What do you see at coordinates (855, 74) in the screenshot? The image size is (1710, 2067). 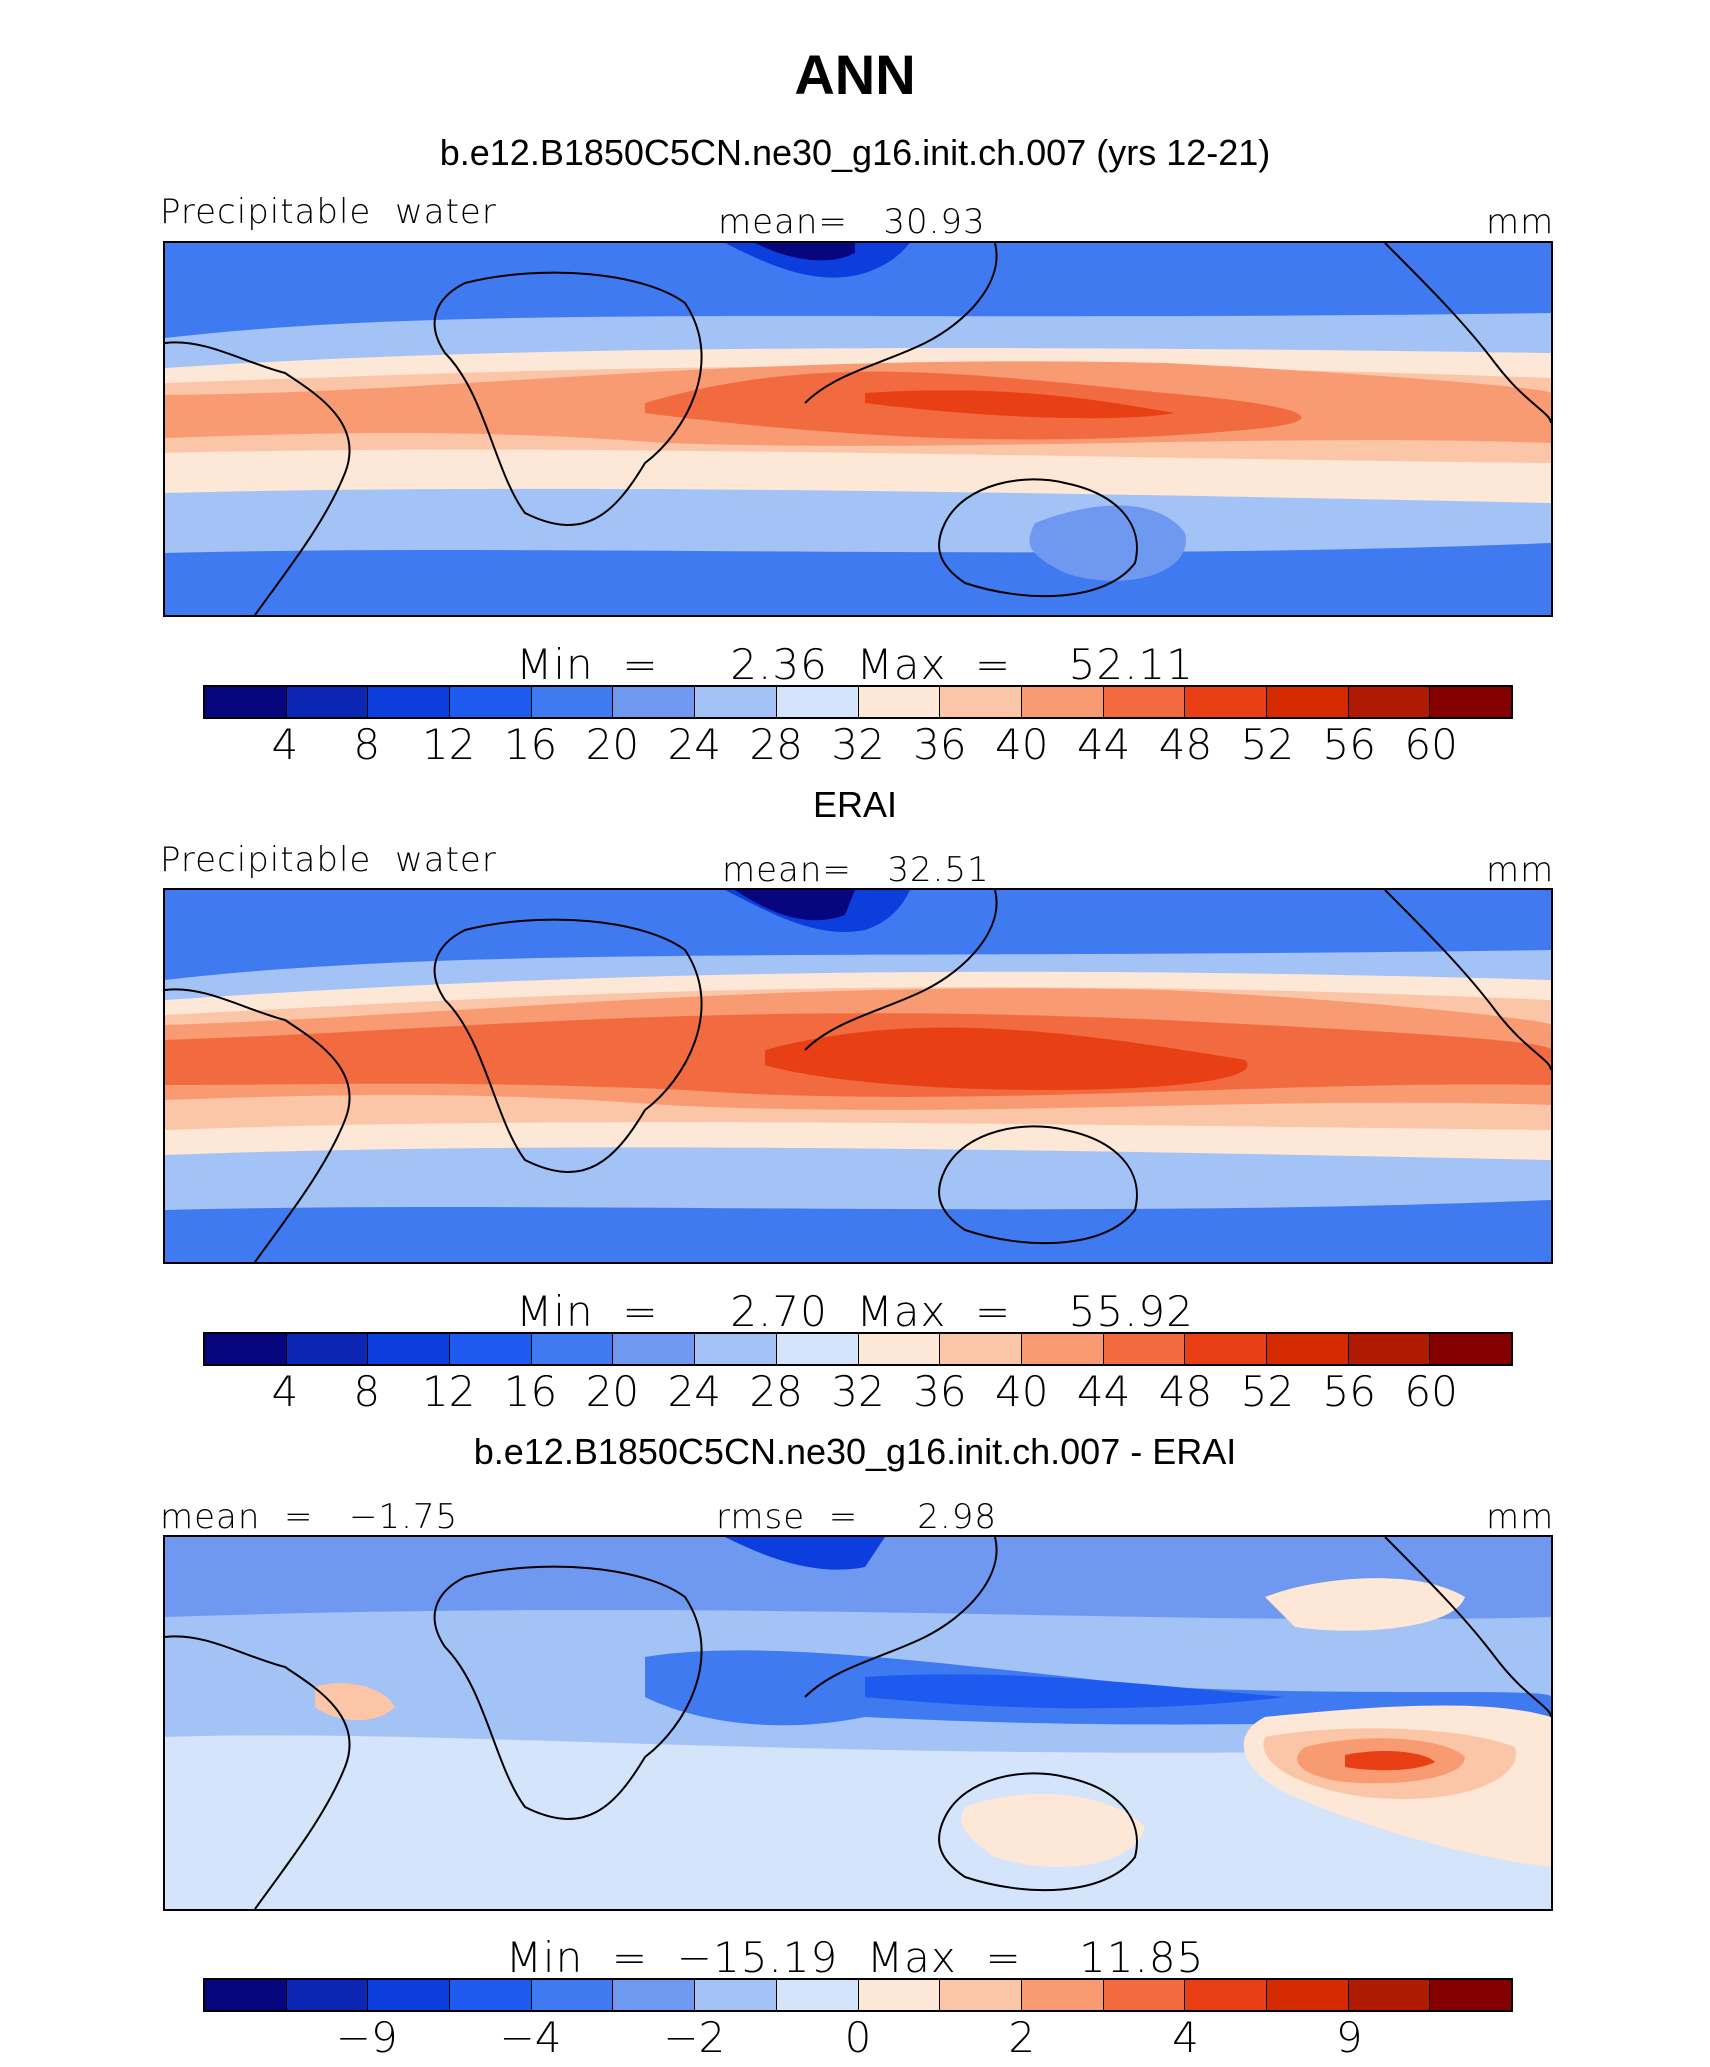 I see `figure-title: ANN` at bounding box center [855, 74].